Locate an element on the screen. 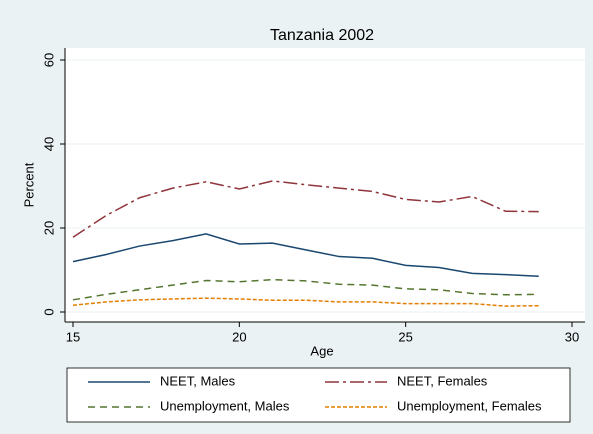  chart-title: Tanzania 2002 is located at coordinates (322, 35).